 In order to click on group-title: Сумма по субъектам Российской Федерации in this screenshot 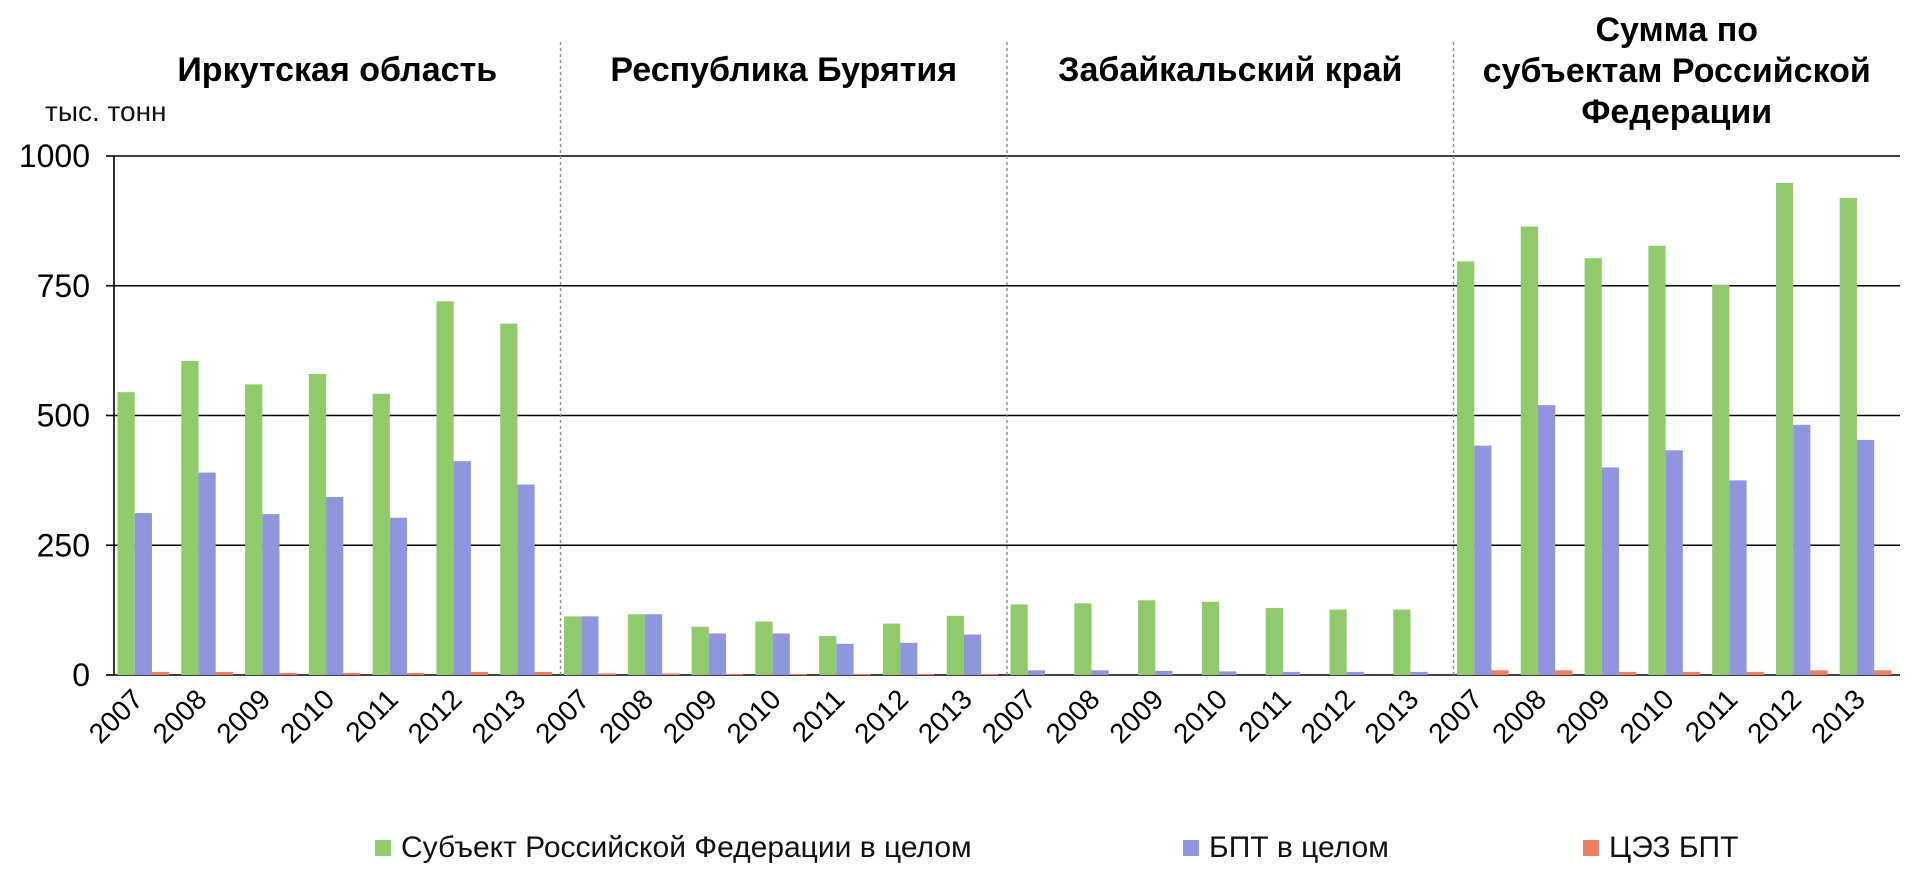, I will do `click(1677, 71)`.